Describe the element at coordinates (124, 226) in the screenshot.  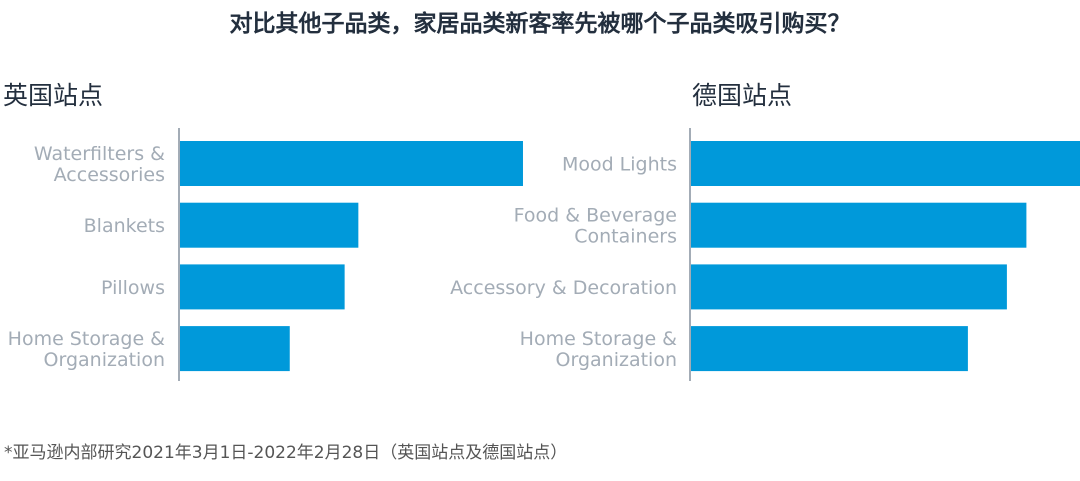
I see `uk-category-label: Blankets` at that location.